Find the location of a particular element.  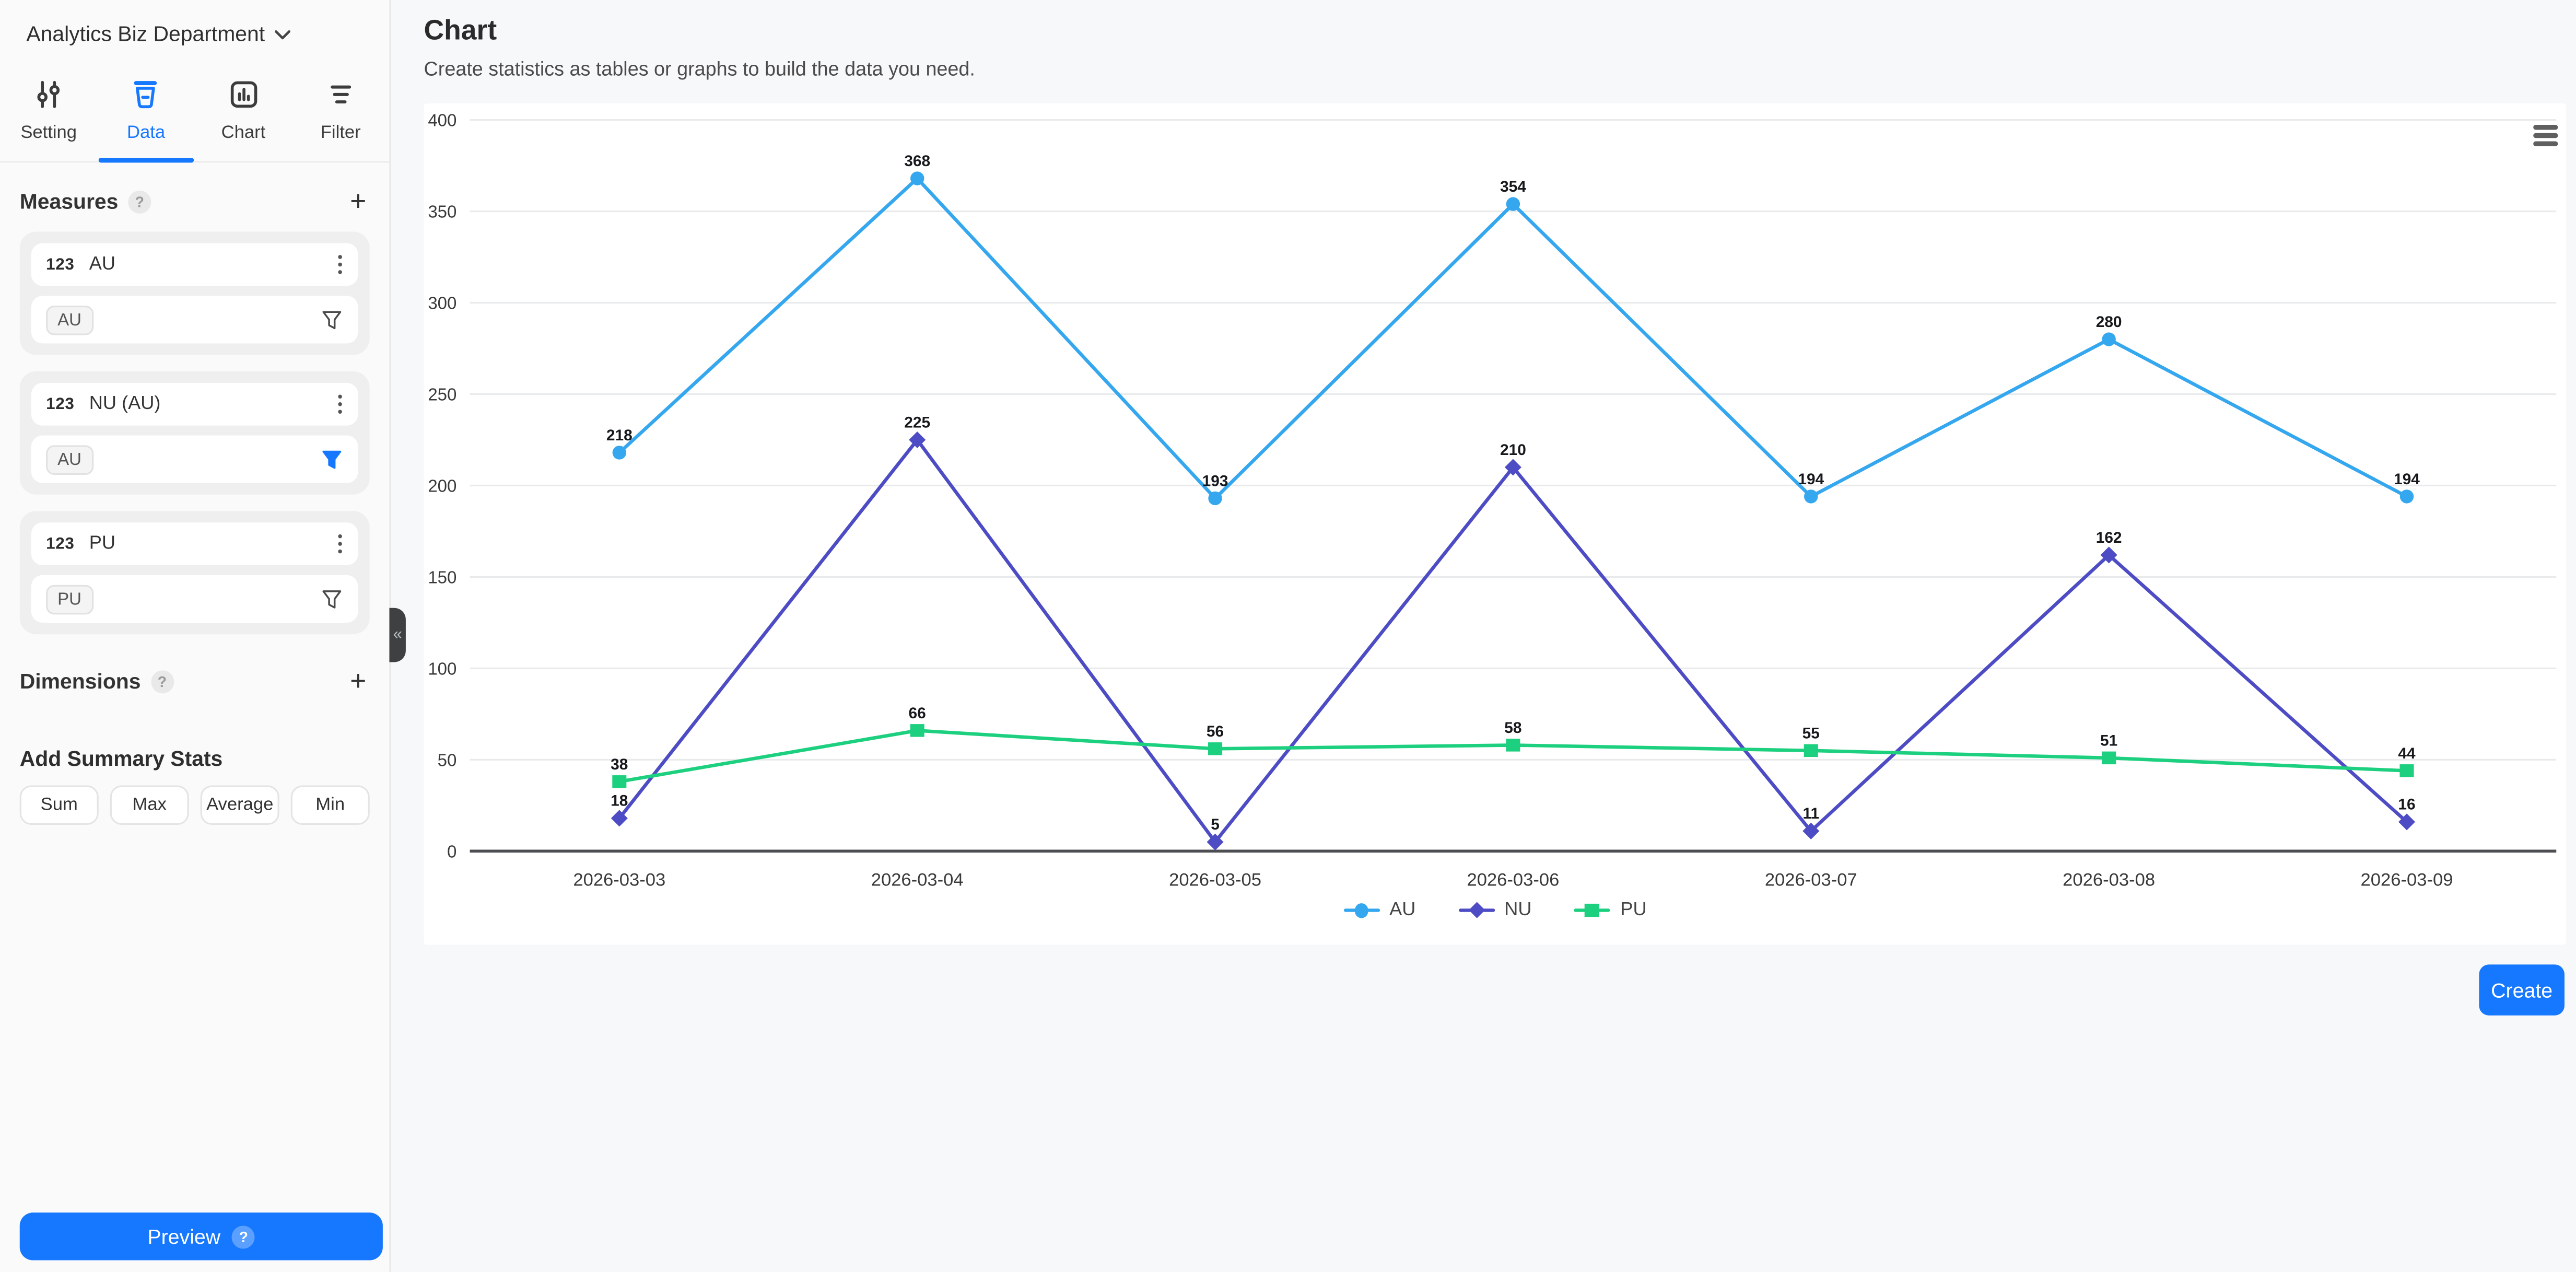

y-tick-label: 400 is located at coordinates (442, 120).